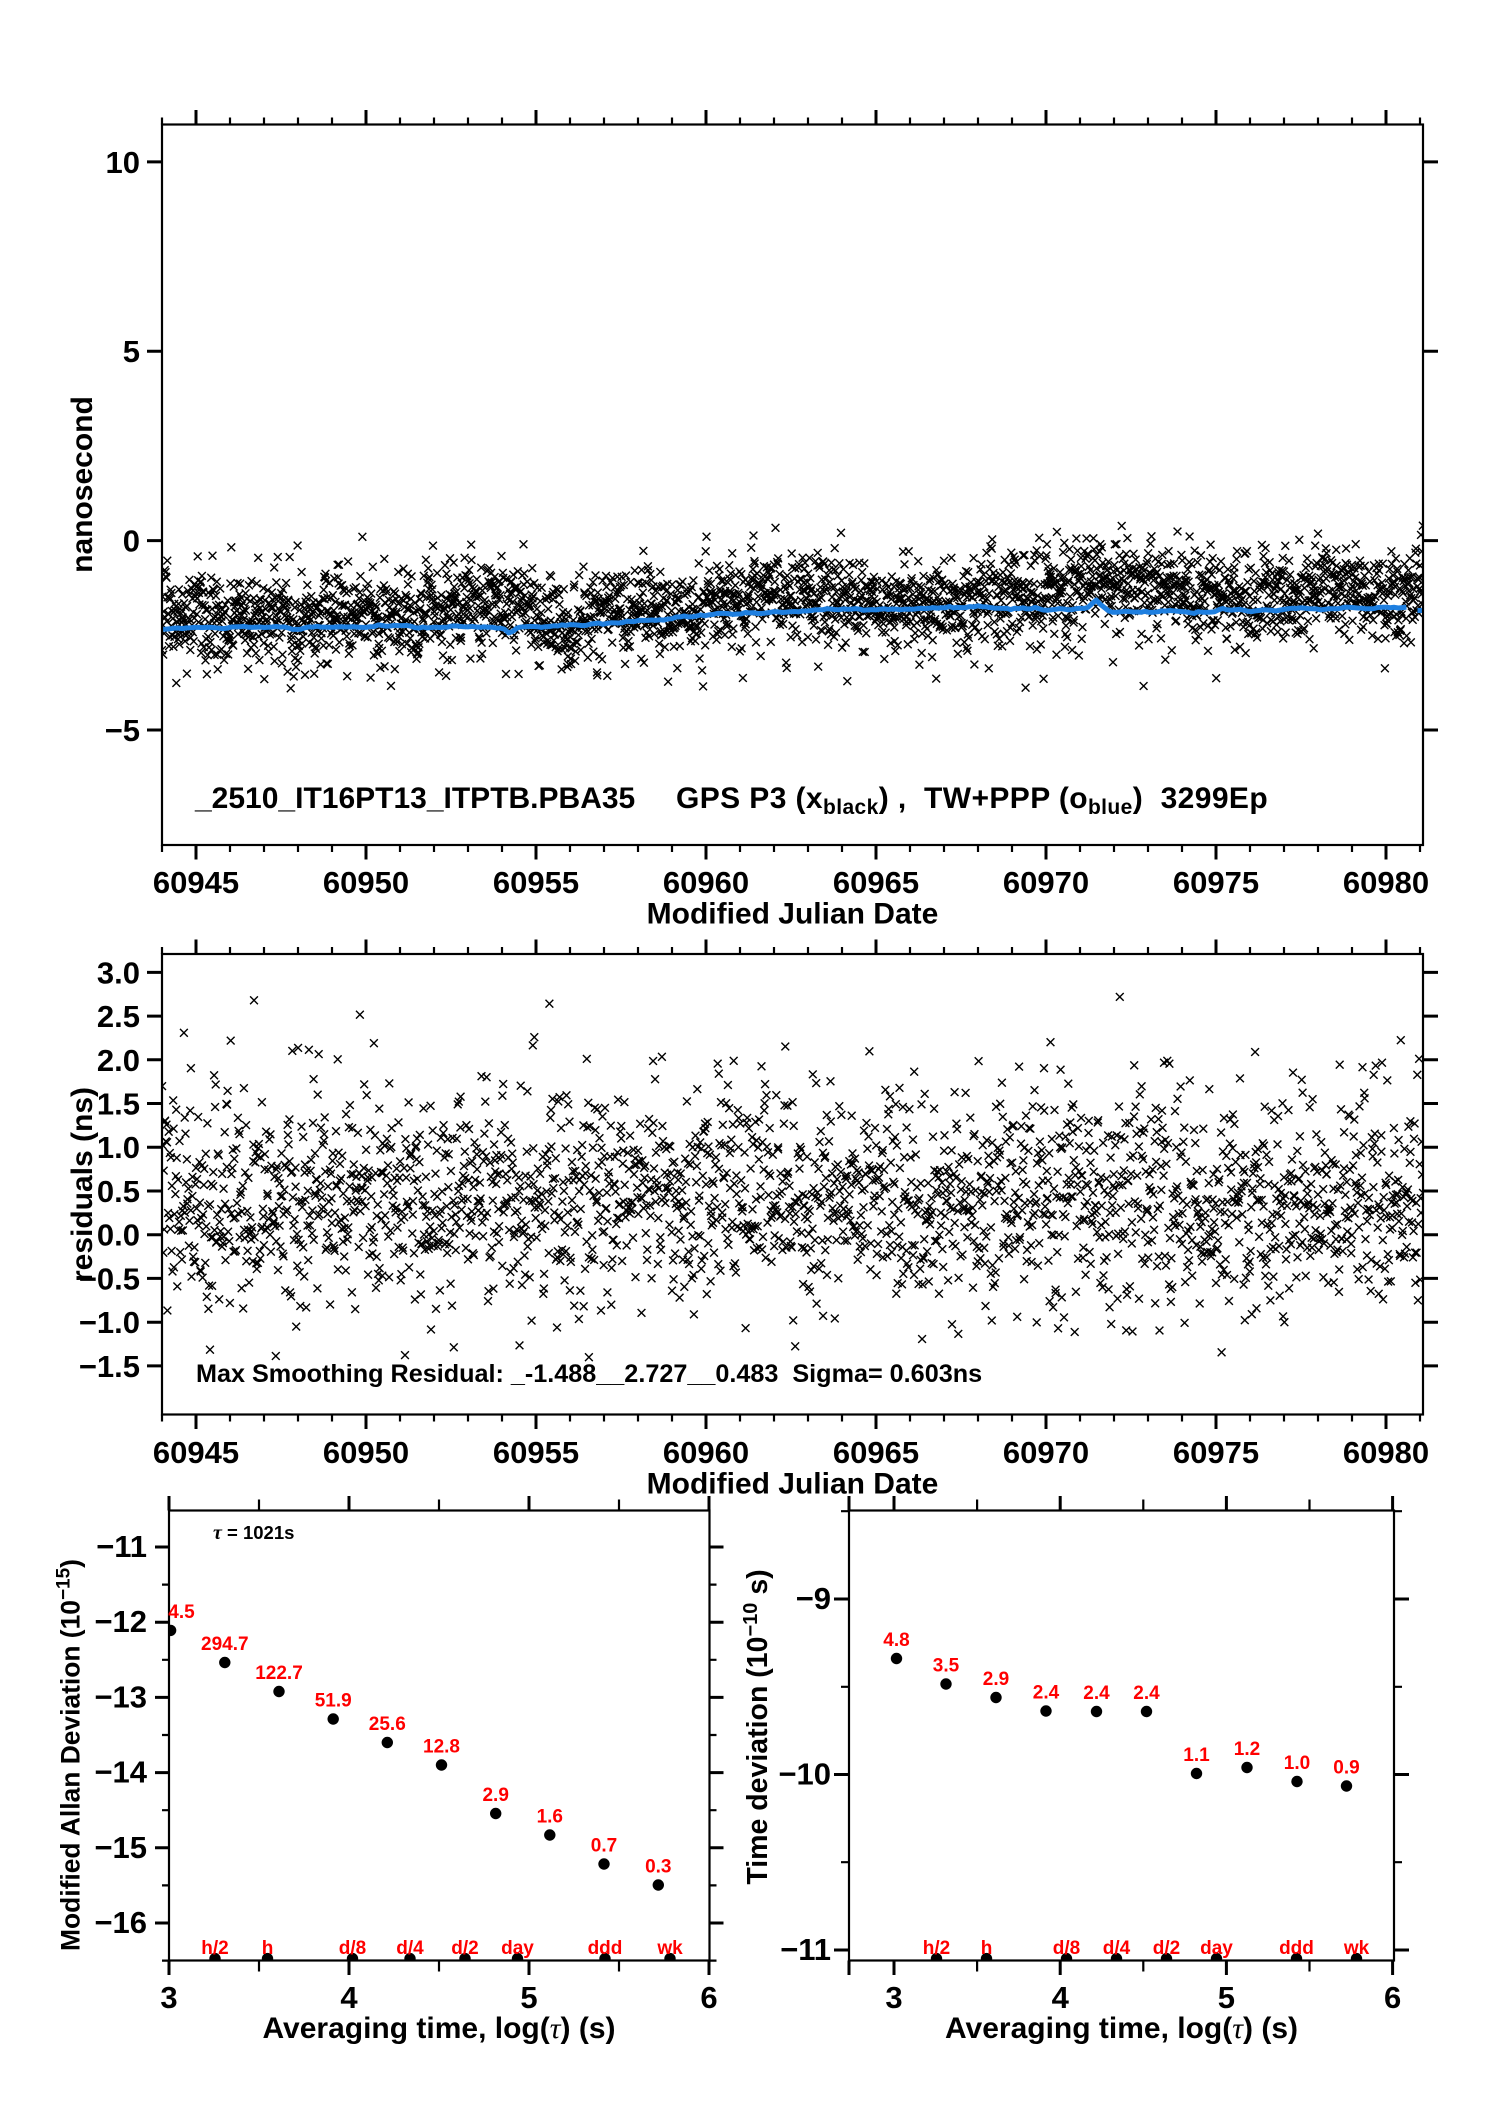 The image size is (1488, 2105). Describe the element at coordinates (82, 1184) in the screenshot. I see `svg-text: residuals (ns)` at that location.